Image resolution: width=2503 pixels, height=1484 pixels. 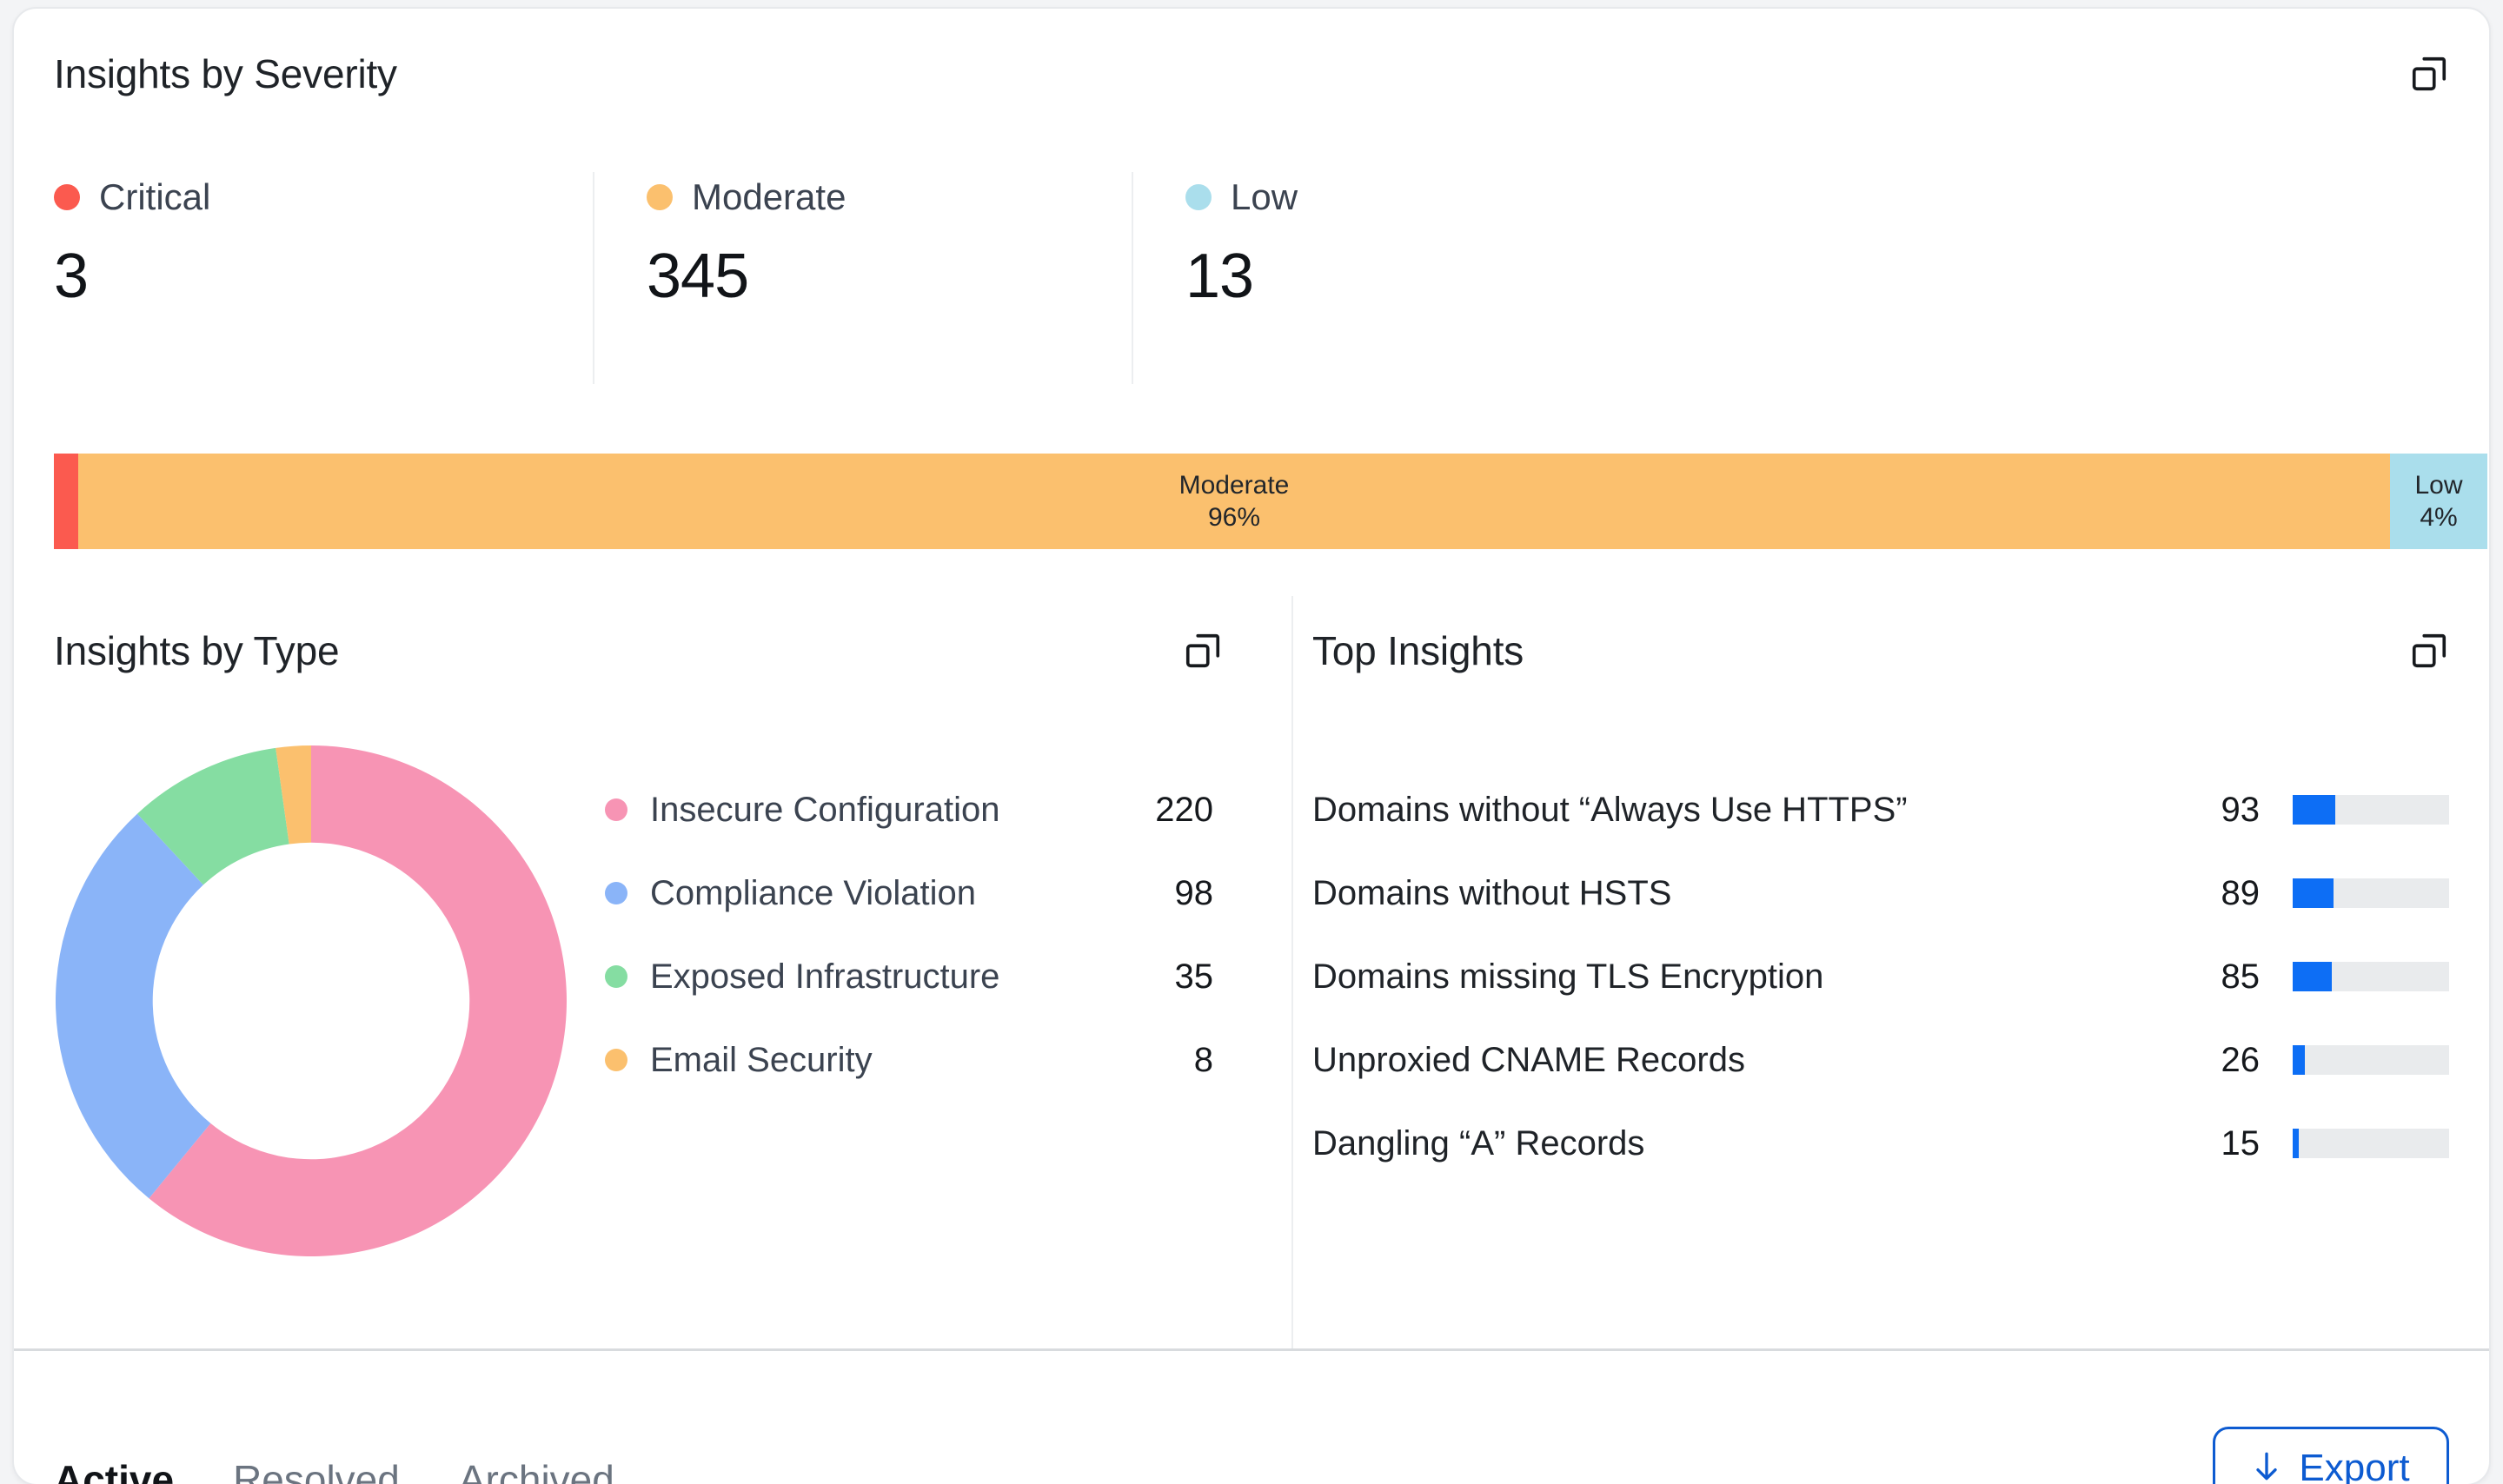 What do you see at coordinates (1568, 976) in the screenshot?
I see `insight-label: Domains missing TLS Encryption` at bounding box center [1568, 976].